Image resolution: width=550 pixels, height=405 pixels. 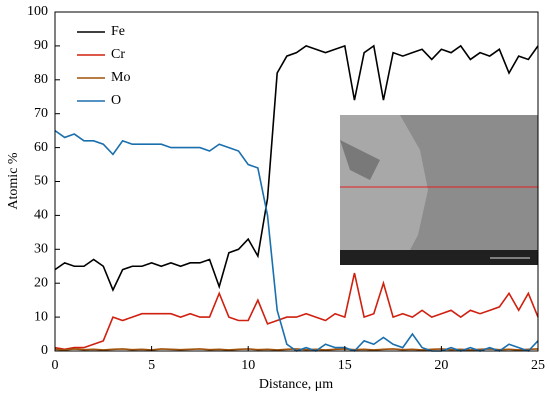 What do you see at coordinates (441, 365) in the screenshot?
I see `x-tick-label: 20` at bounding box center [441, 365].